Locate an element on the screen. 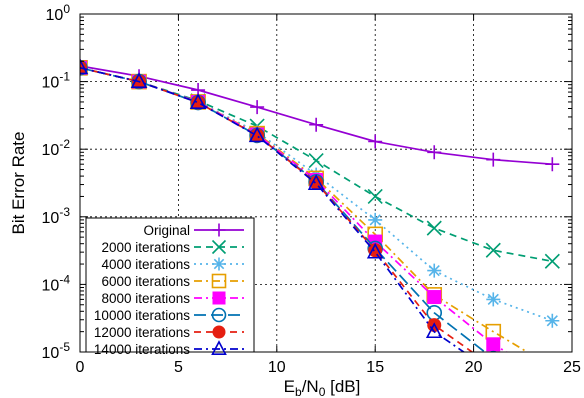  x-axis-label: Eb/N0 [dB] is located at coordinates (322, 387).